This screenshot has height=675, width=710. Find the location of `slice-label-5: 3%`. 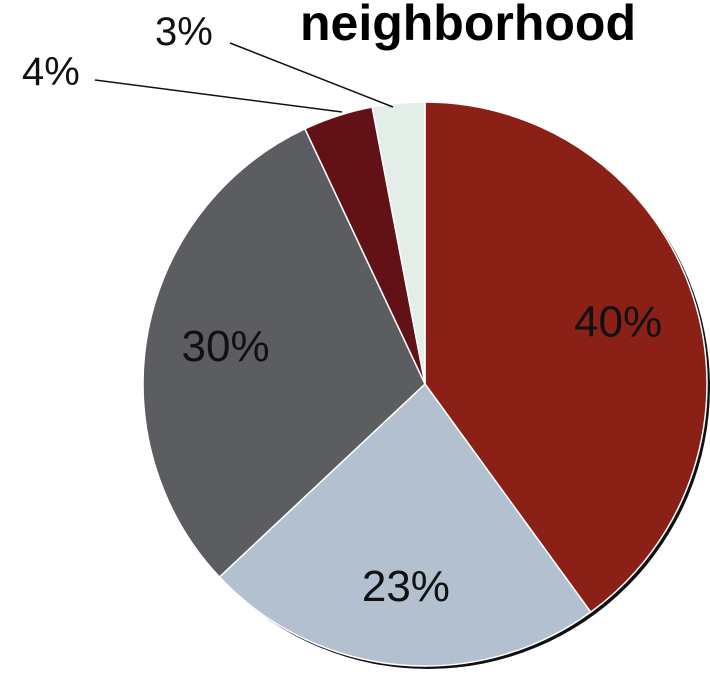

slice-label-5: 3% is located at coordinates (184, 32).